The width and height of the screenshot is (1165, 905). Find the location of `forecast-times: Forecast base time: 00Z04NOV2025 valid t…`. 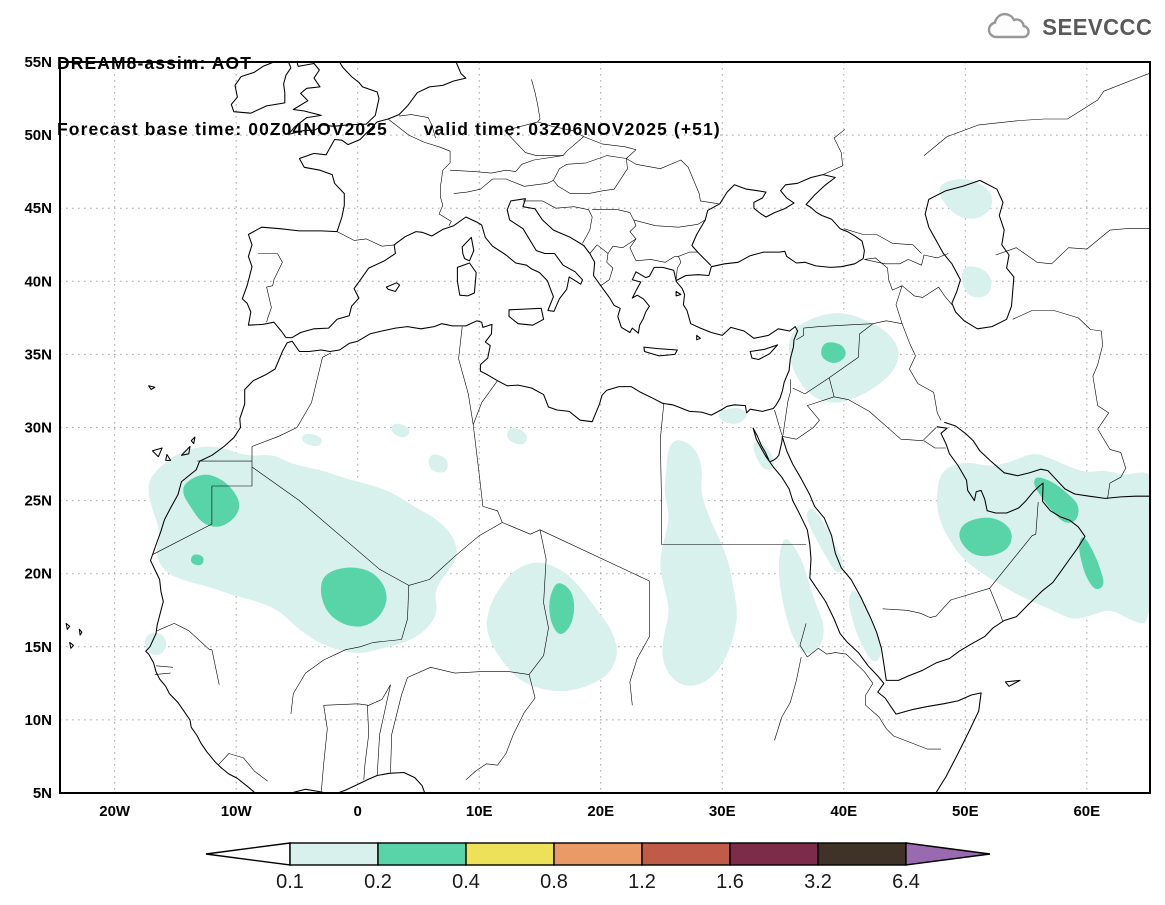

forecast-times: Forecast base time: 00Z04NOV2025 valid t… is located at coordinates (389, 129).